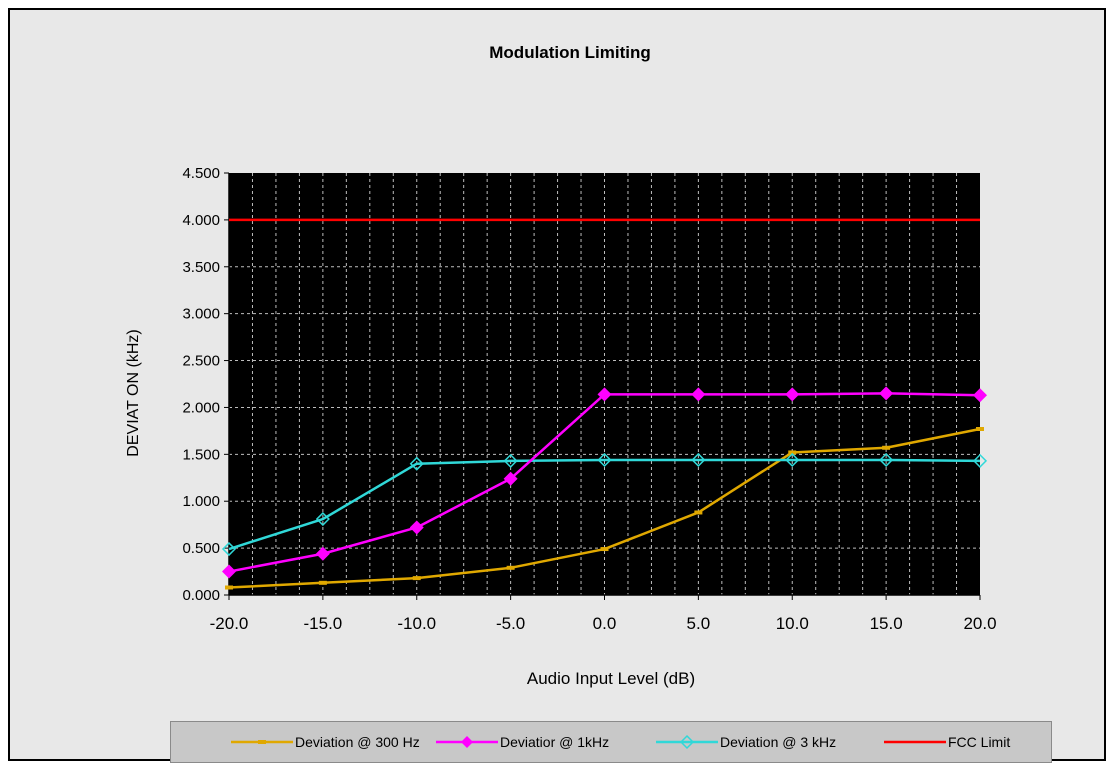 The height and width of the screenshot is (769, 1115). What do you see at coordinates (699, 623) in the screenshot?
I see `x-tick-label: 5.0` at bounding box center [699, 623].